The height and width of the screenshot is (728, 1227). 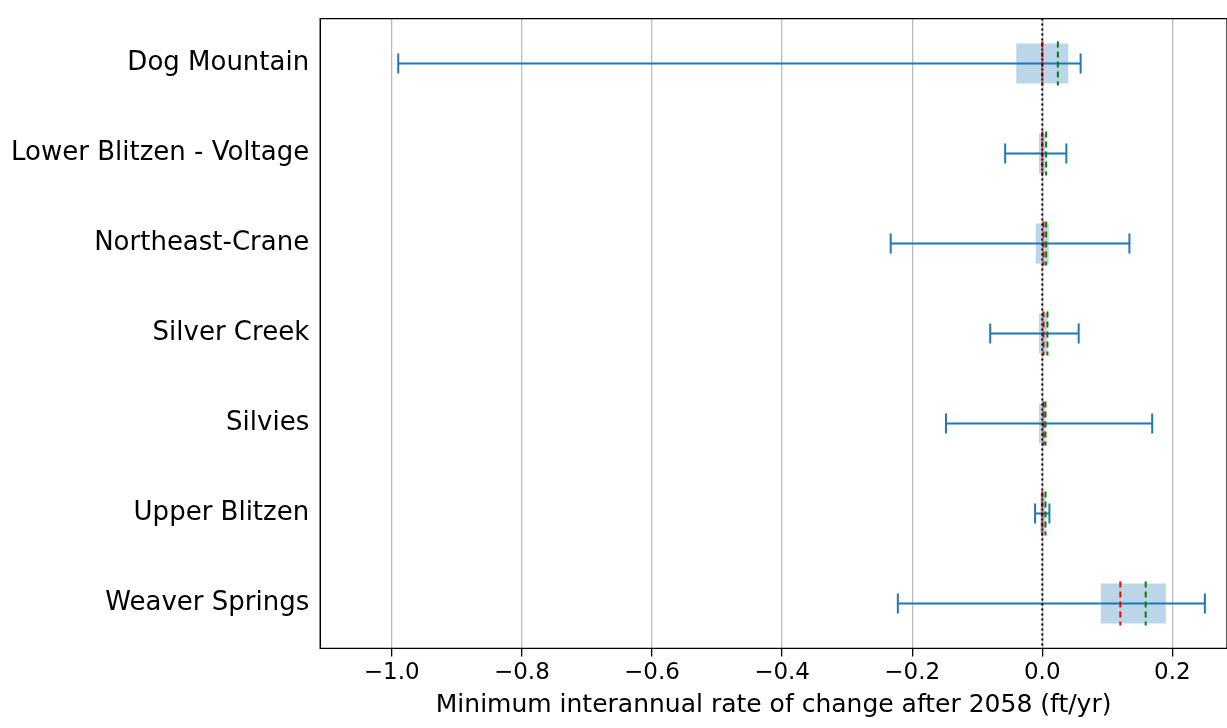 I want to click on y-tick-label: Silver Creek, so click(x=231, y=331).